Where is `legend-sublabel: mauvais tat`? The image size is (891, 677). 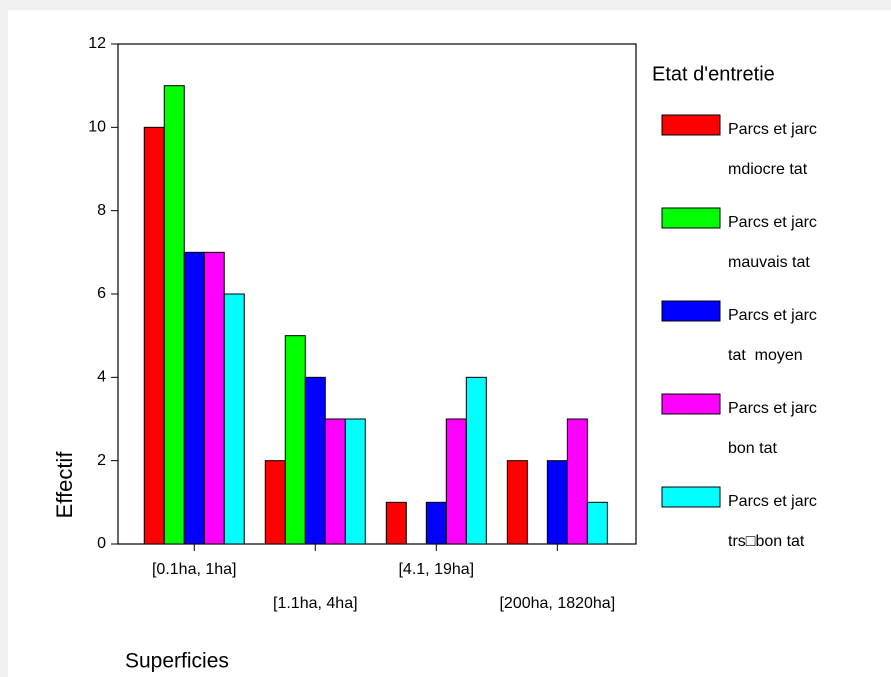
legend-sublabel: mauvais tat is located at coordinates (769, 262).